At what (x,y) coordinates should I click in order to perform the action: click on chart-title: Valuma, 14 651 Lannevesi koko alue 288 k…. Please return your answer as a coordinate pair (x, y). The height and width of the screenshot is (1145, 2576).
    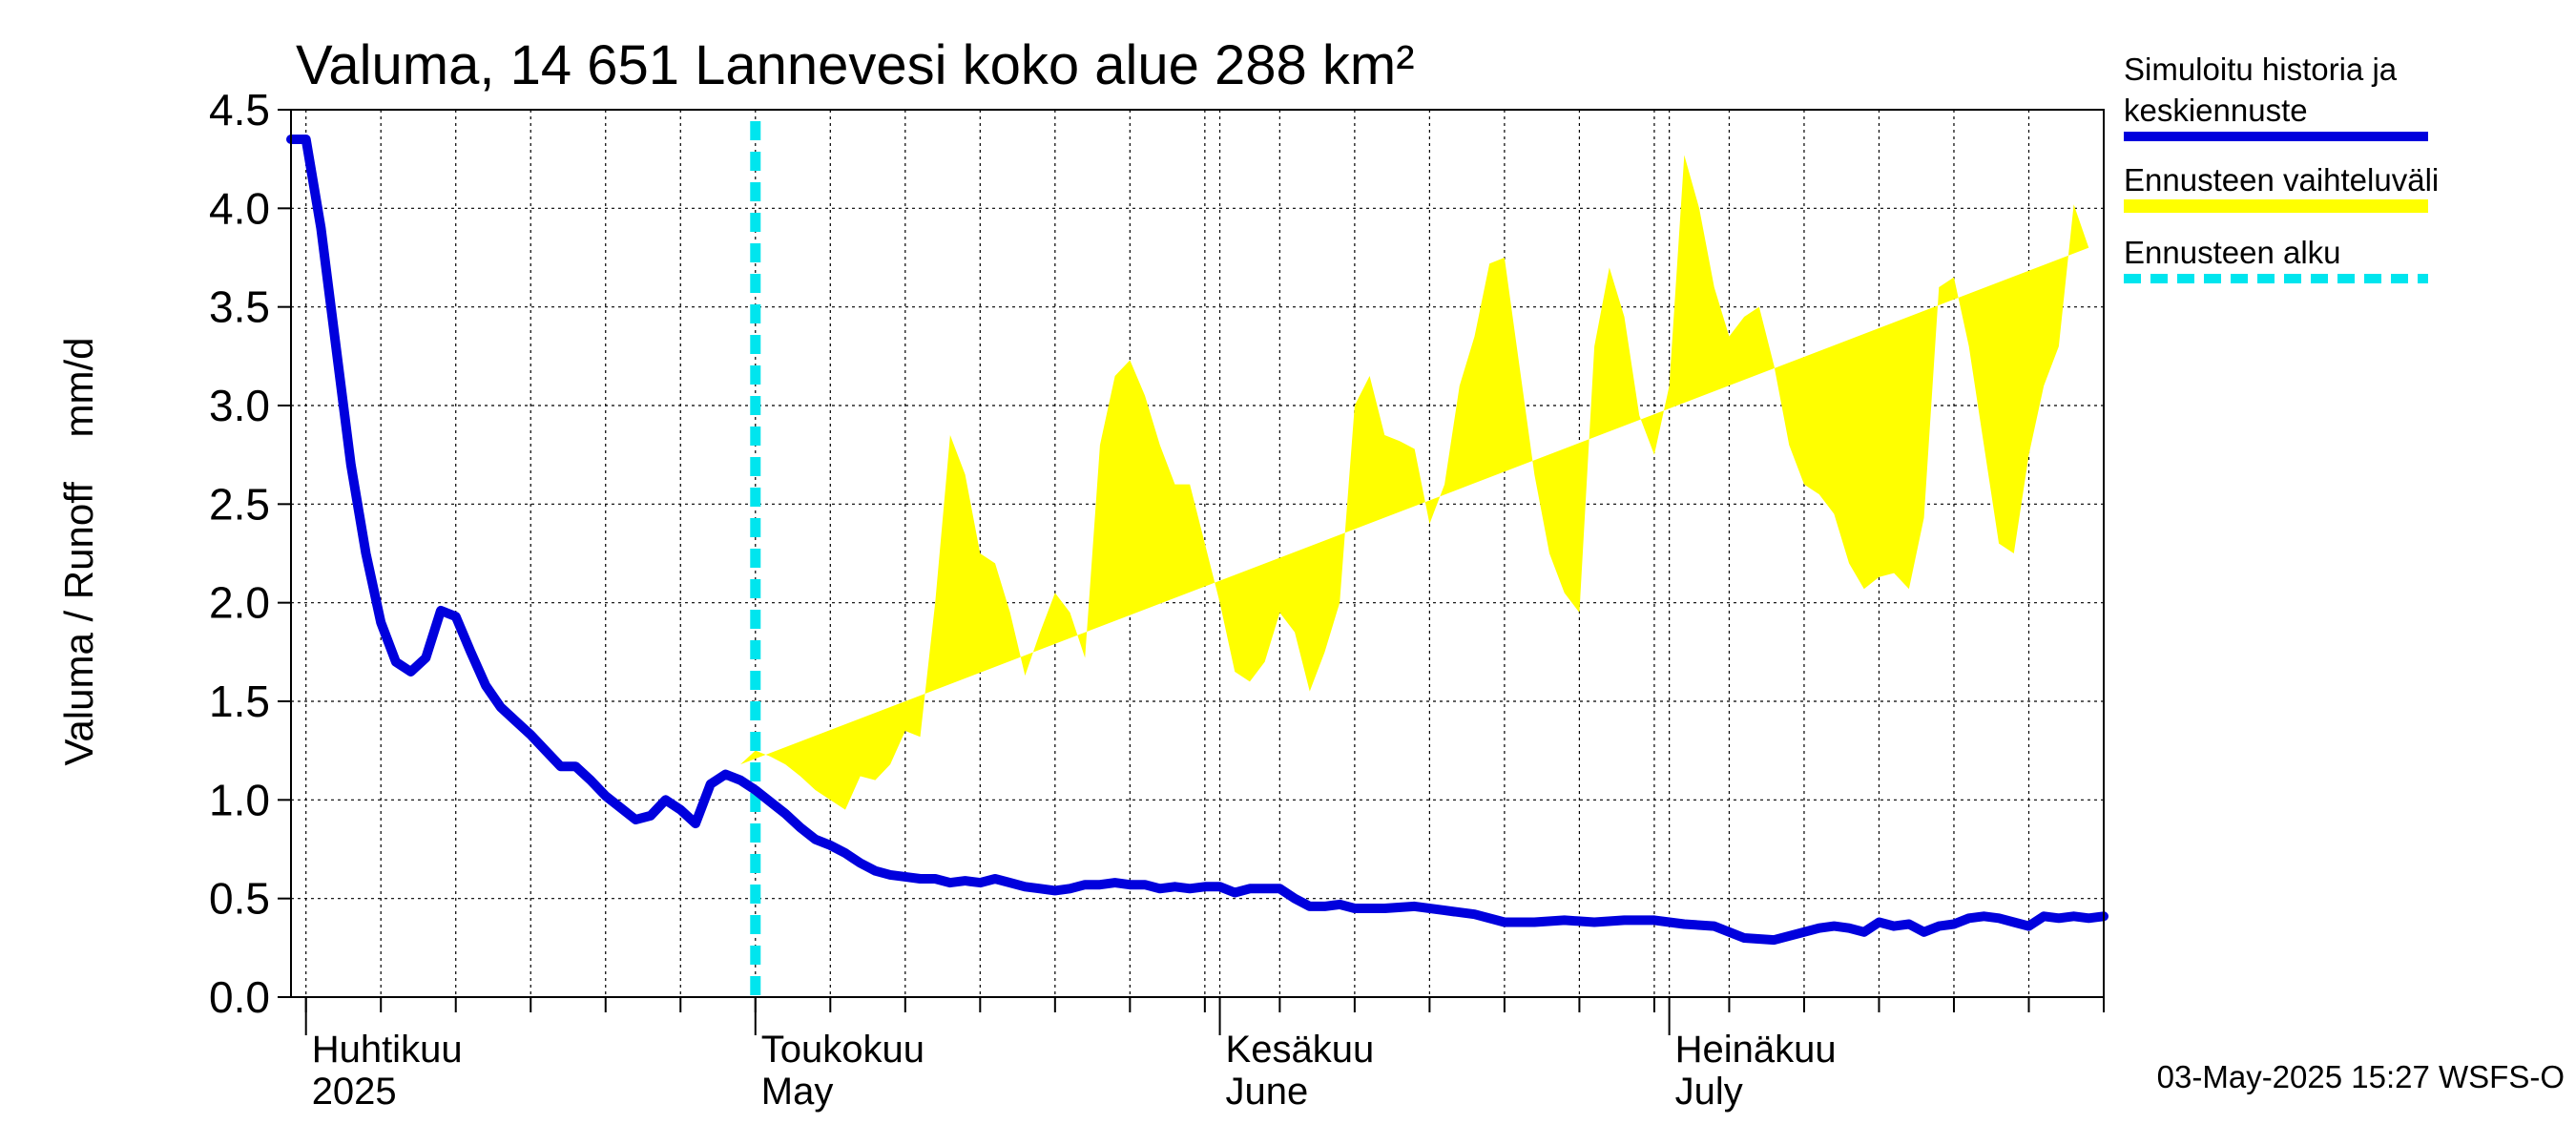
    Looking at the image, I should click on (855, 65).